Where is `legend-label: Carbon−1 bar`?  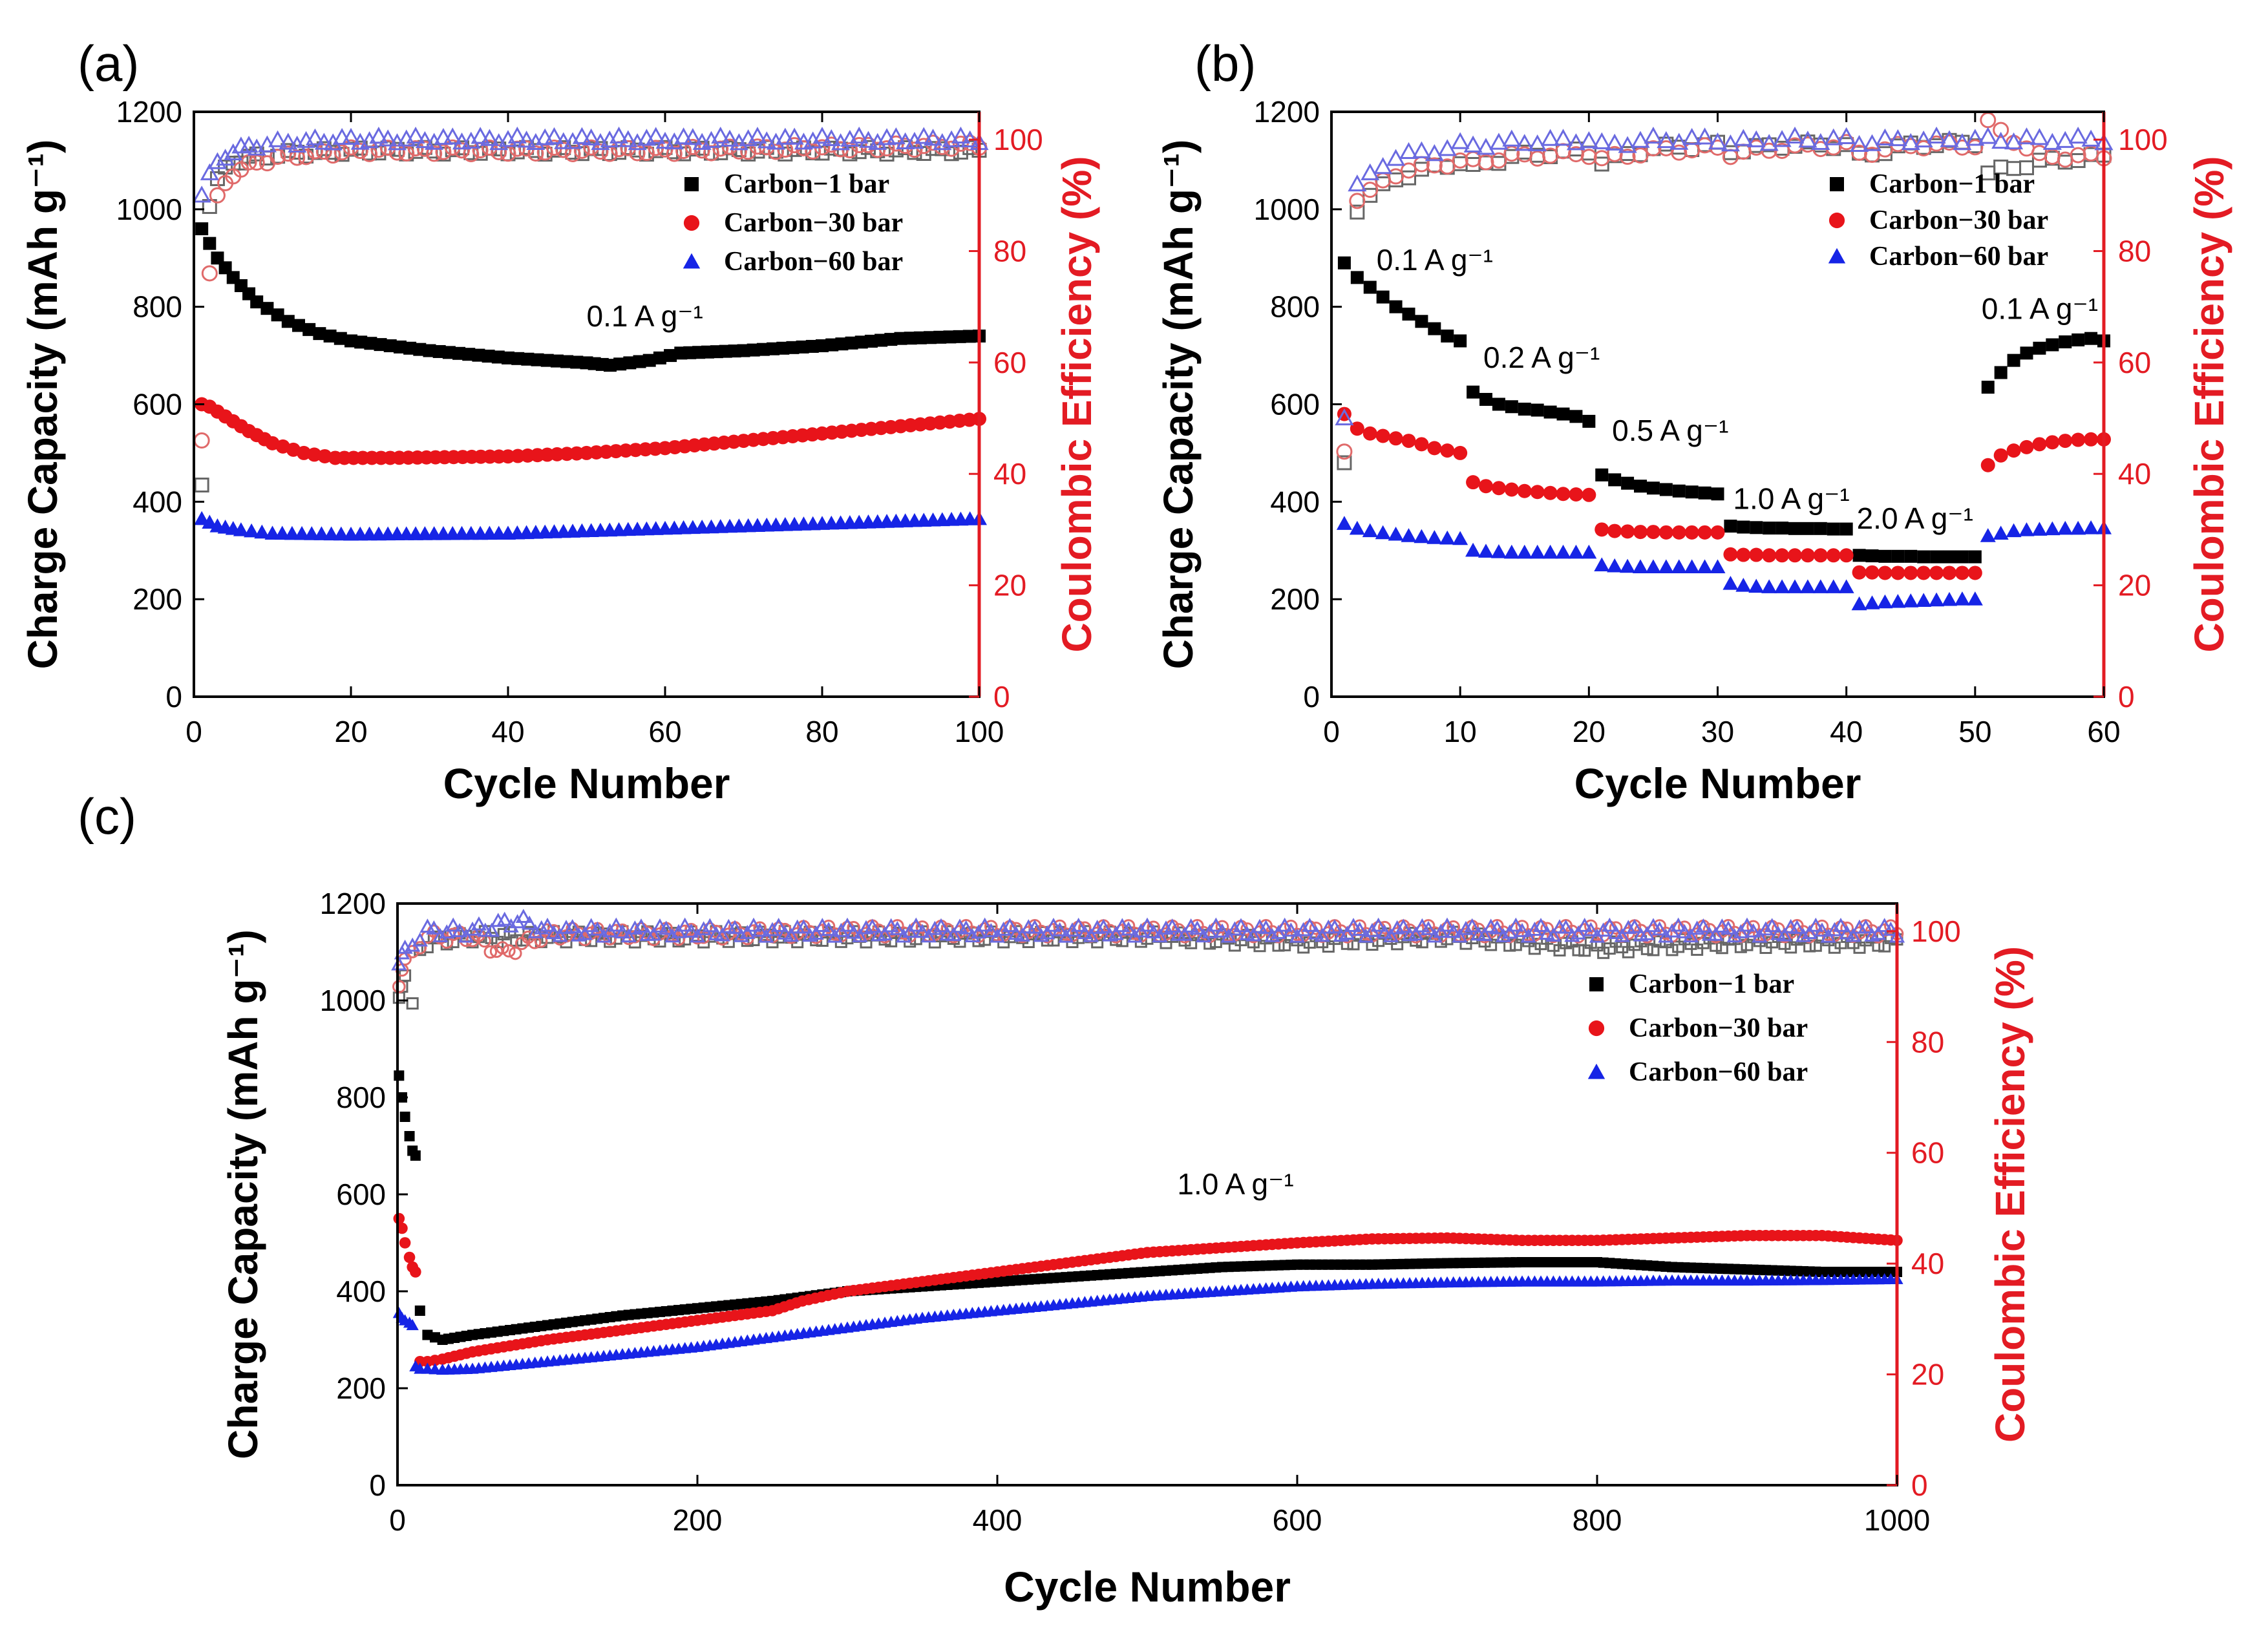
legend-label: Carbon−1 bar is located at coordinates (1952, 184).